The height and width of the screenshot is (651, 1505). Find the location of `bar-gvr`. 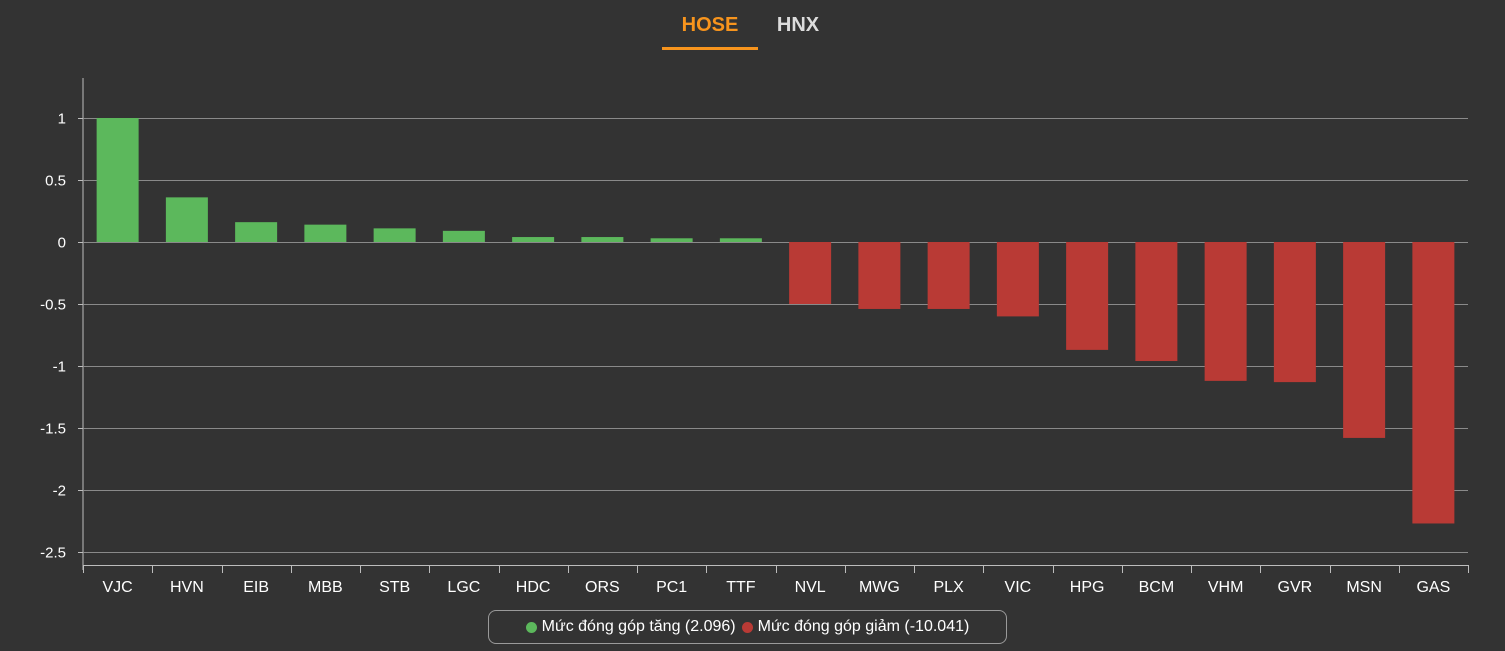

bar-gvr is located at coordinates (1294, 312).